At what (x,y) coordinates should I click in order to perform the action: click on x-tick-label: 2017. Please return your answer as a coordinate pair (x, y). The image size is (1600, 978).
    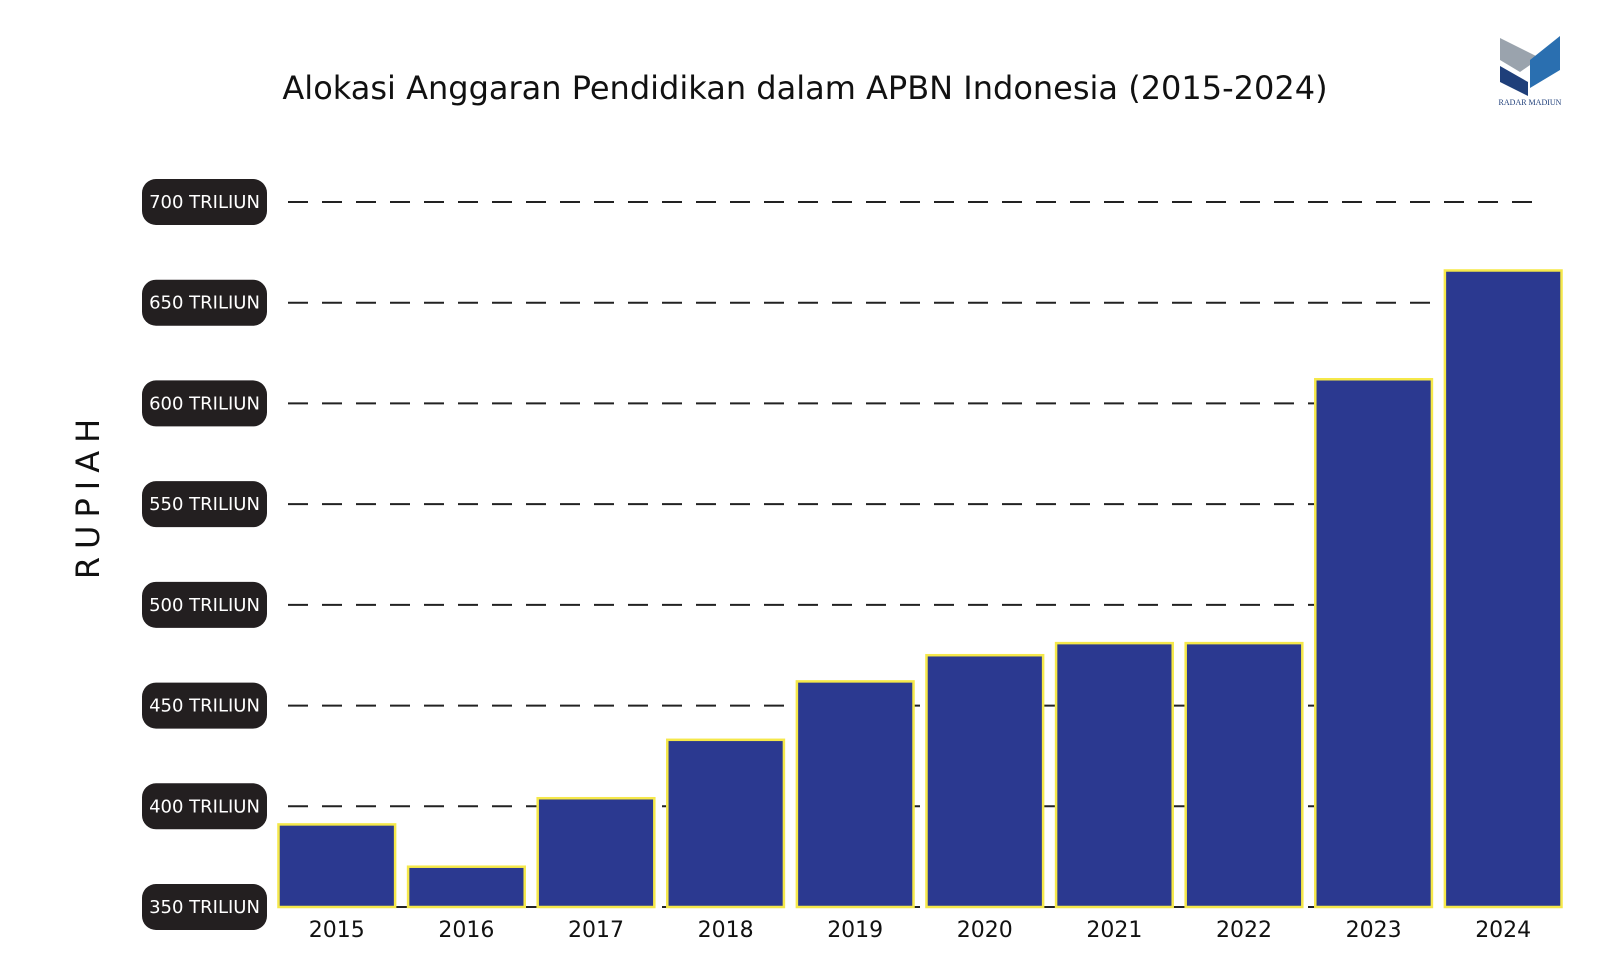
    Looking at the image, I should click on (596, 930).